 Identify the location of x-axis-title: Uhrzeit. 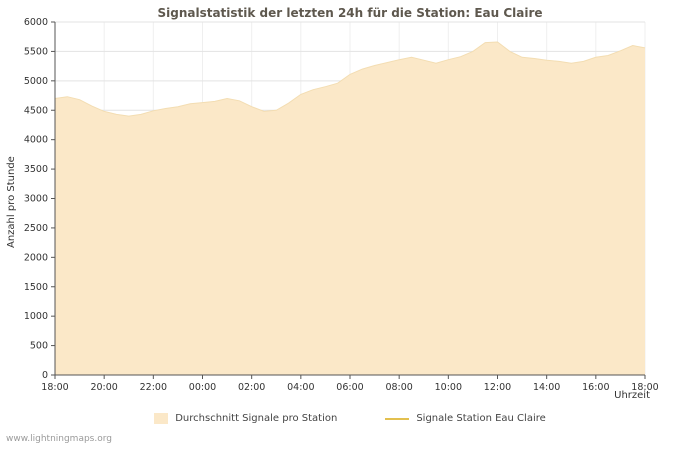
(632, 395).